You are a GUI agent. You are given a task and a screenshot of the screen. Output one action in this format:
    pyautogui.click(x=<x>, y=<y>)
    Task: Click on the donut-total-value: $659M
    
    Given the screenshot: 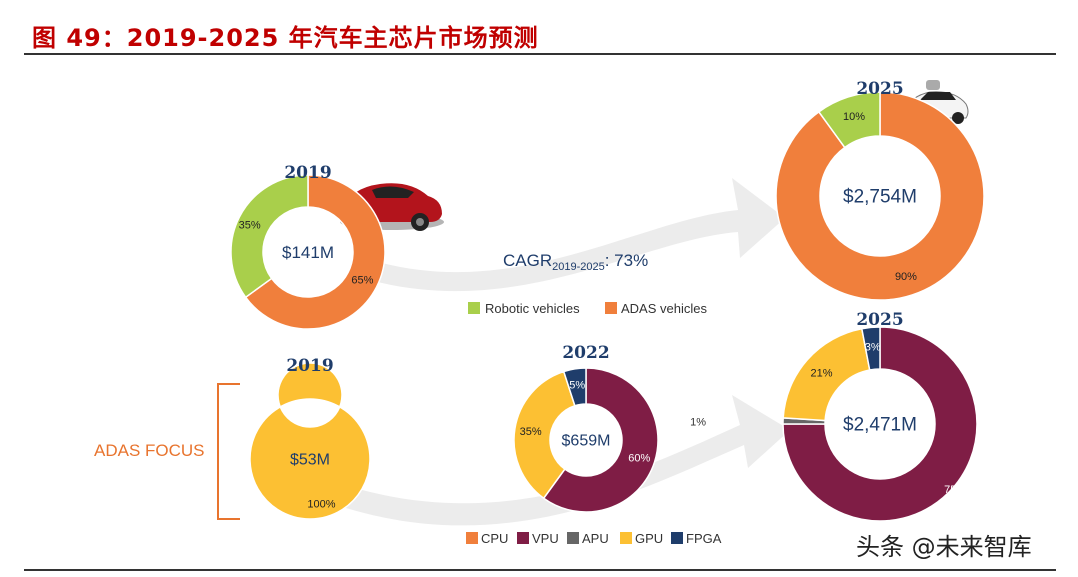 What is the action you would take?
    pyautogui.click(x=586, y=441)
    